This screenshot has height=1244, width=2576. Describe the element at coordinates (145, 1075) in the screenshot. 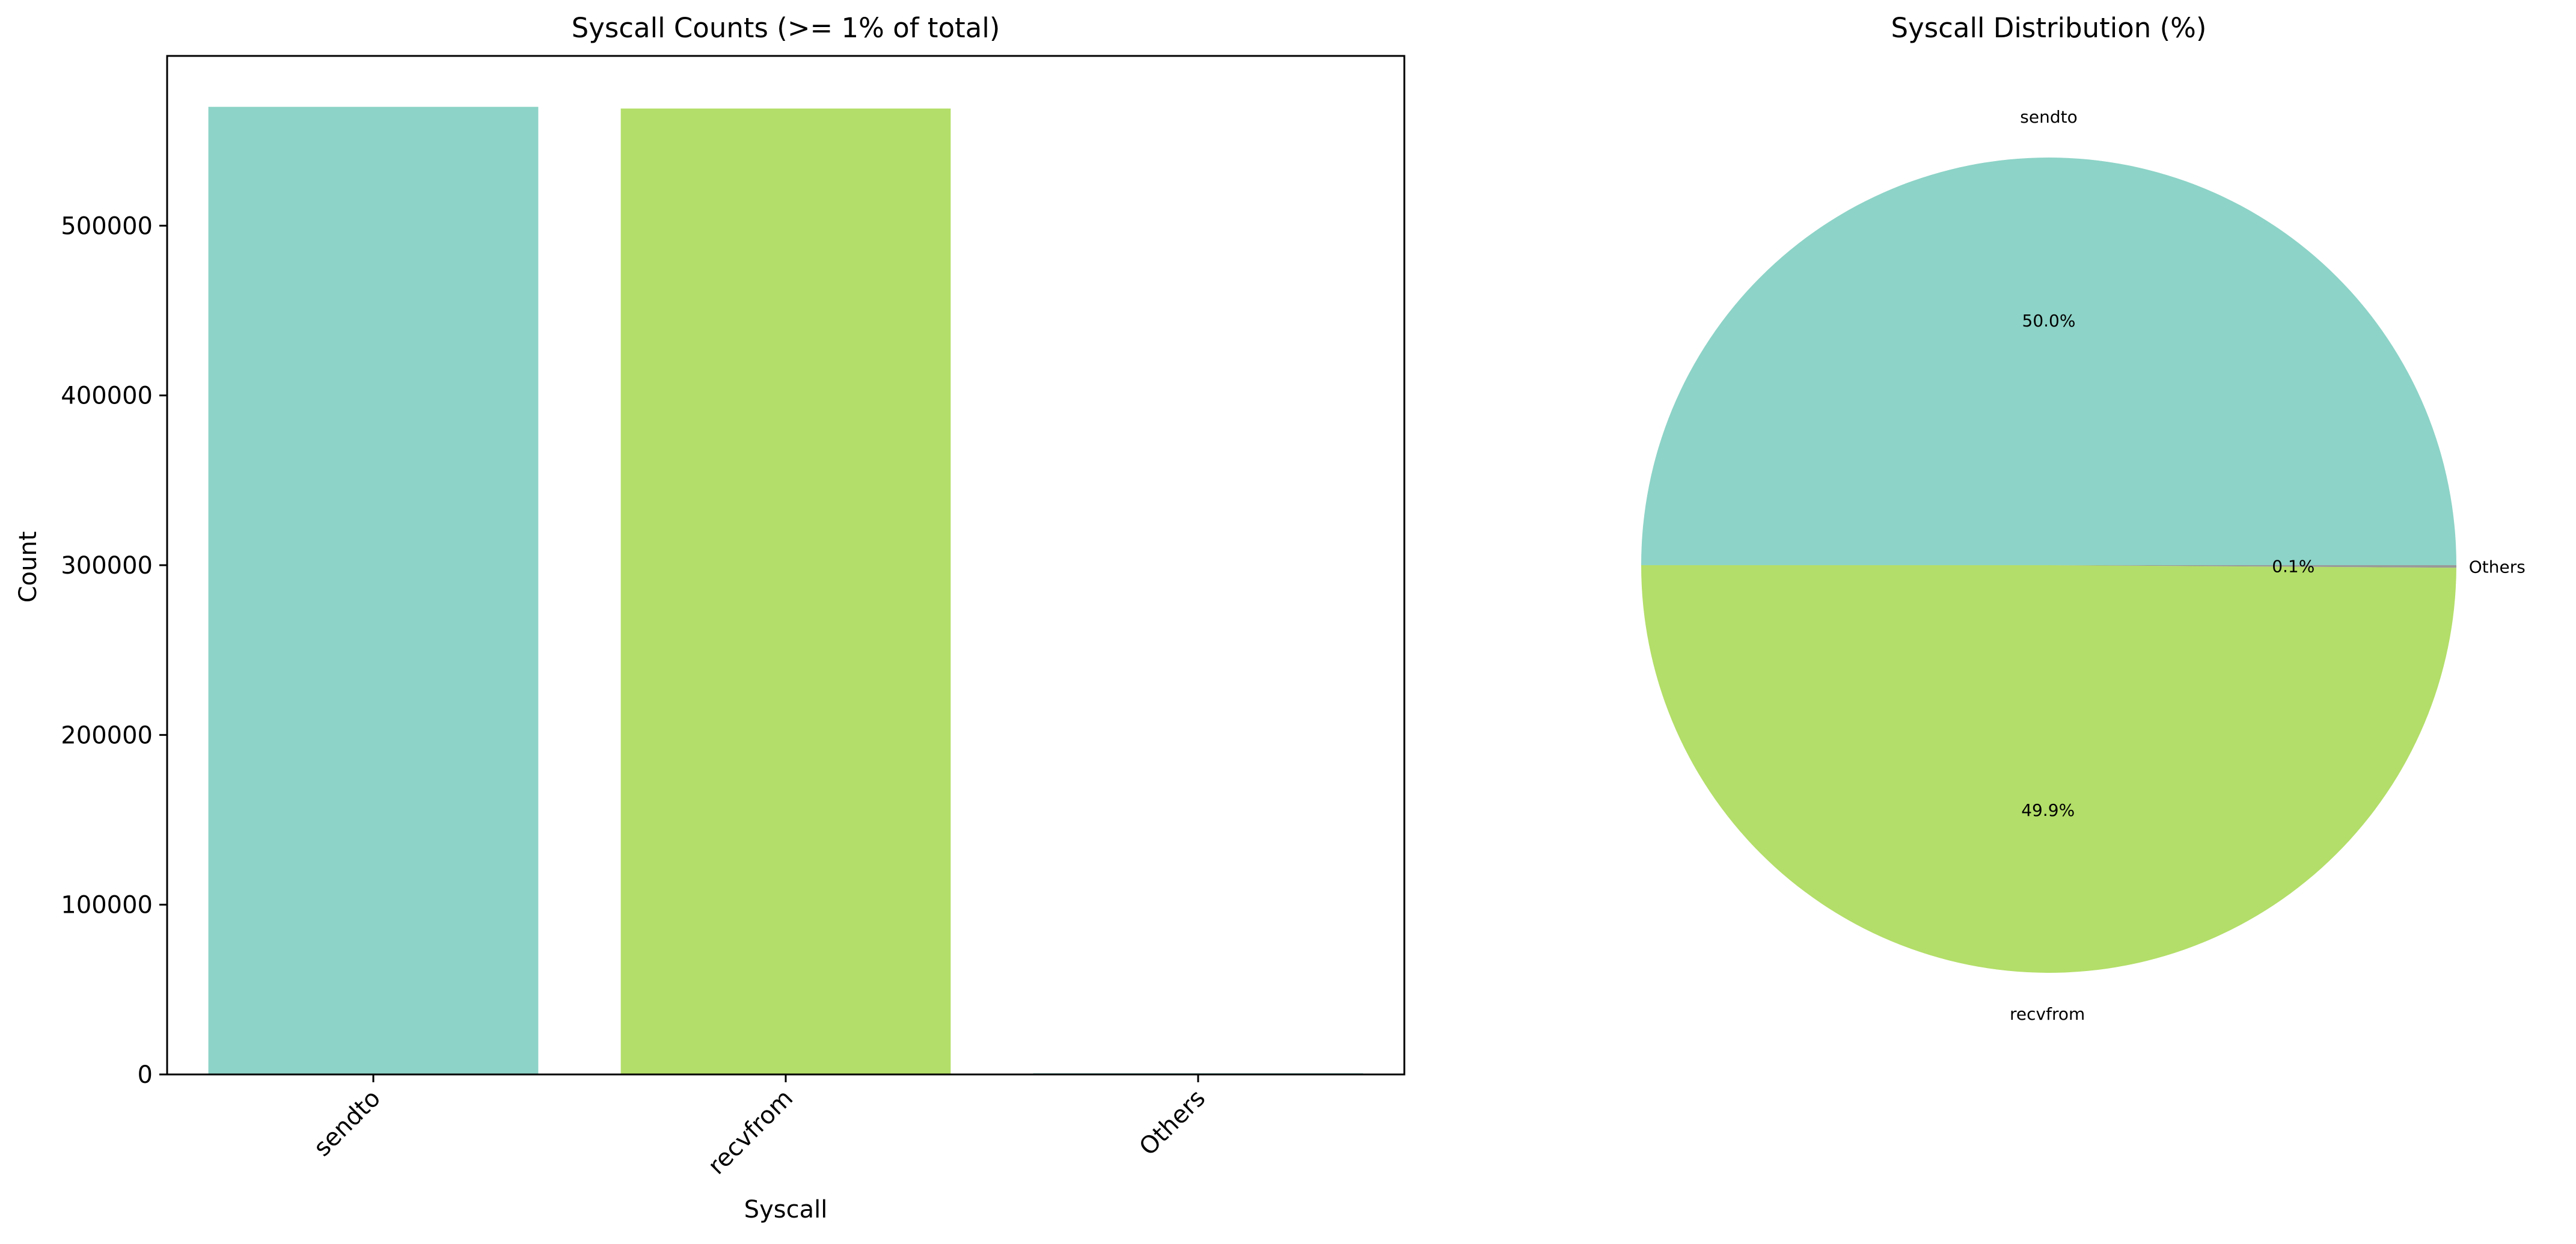

I see `bar-y-tick-label: 0` at that location.